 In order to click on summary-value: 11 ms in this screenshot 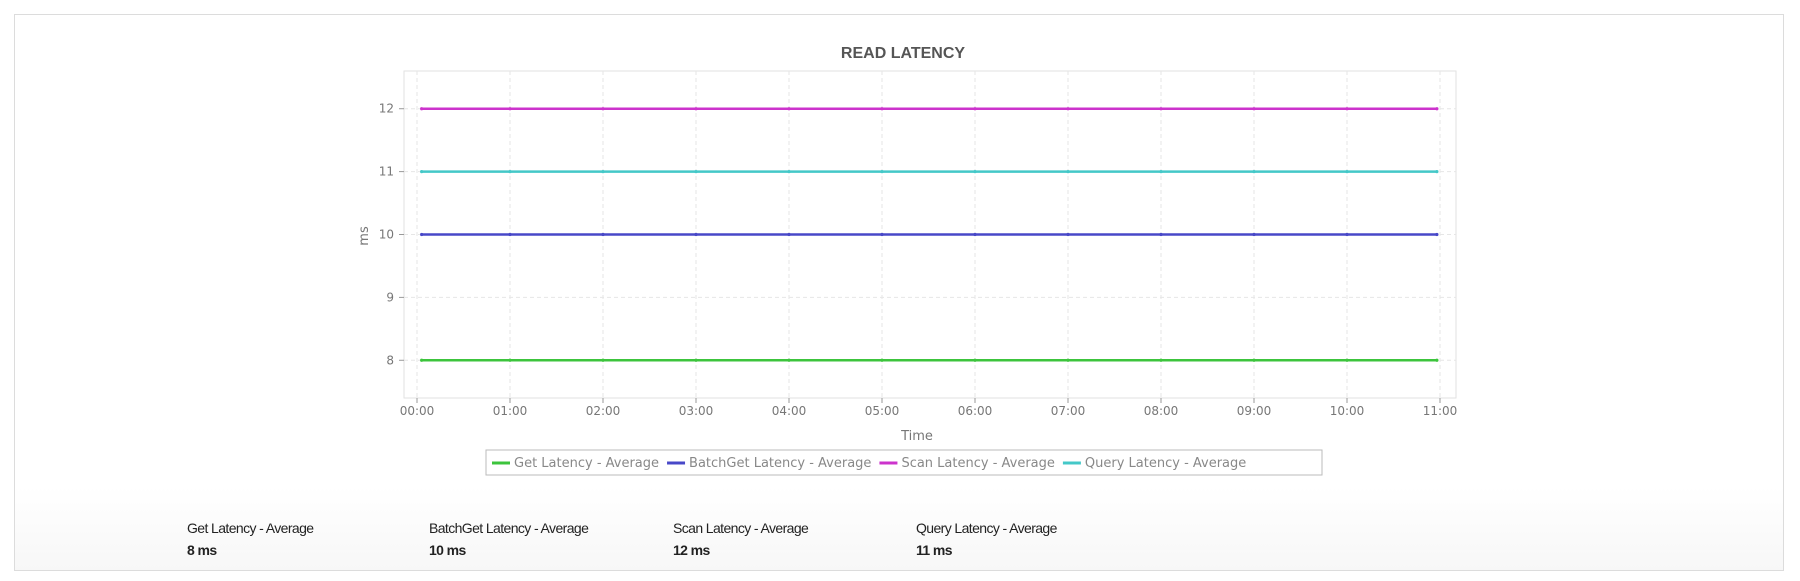, I will do `click(934, 550)`.